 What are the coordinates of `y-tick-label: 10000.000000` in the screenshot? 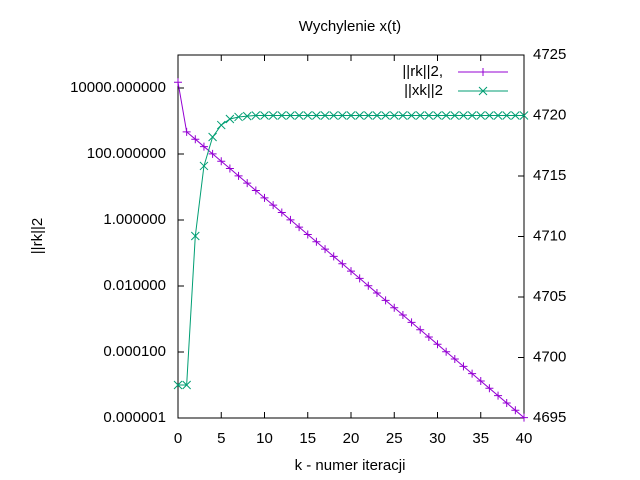 It's located at (118, 87).